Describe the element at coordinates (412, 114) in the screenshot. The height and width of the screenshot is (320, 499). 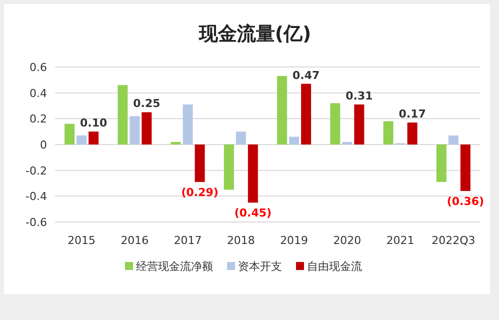
I see `data-label: 0.17` at that location.